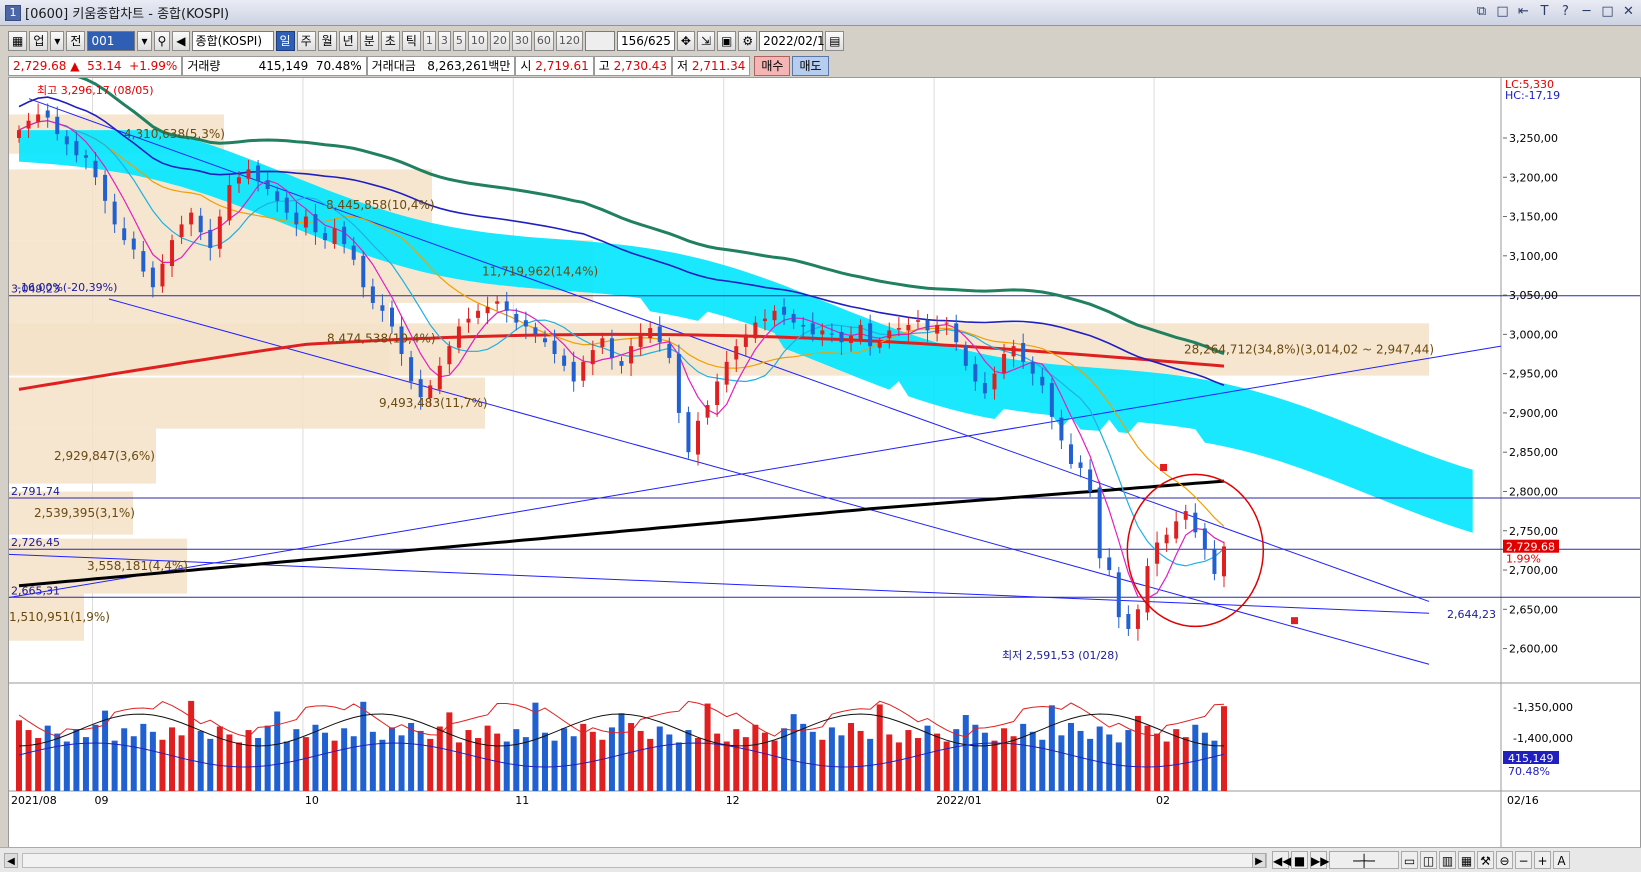 Image resolution: width=1641 pixels, height=872 pixels. I want to click on close-button: ✕, so click(1628, 11).